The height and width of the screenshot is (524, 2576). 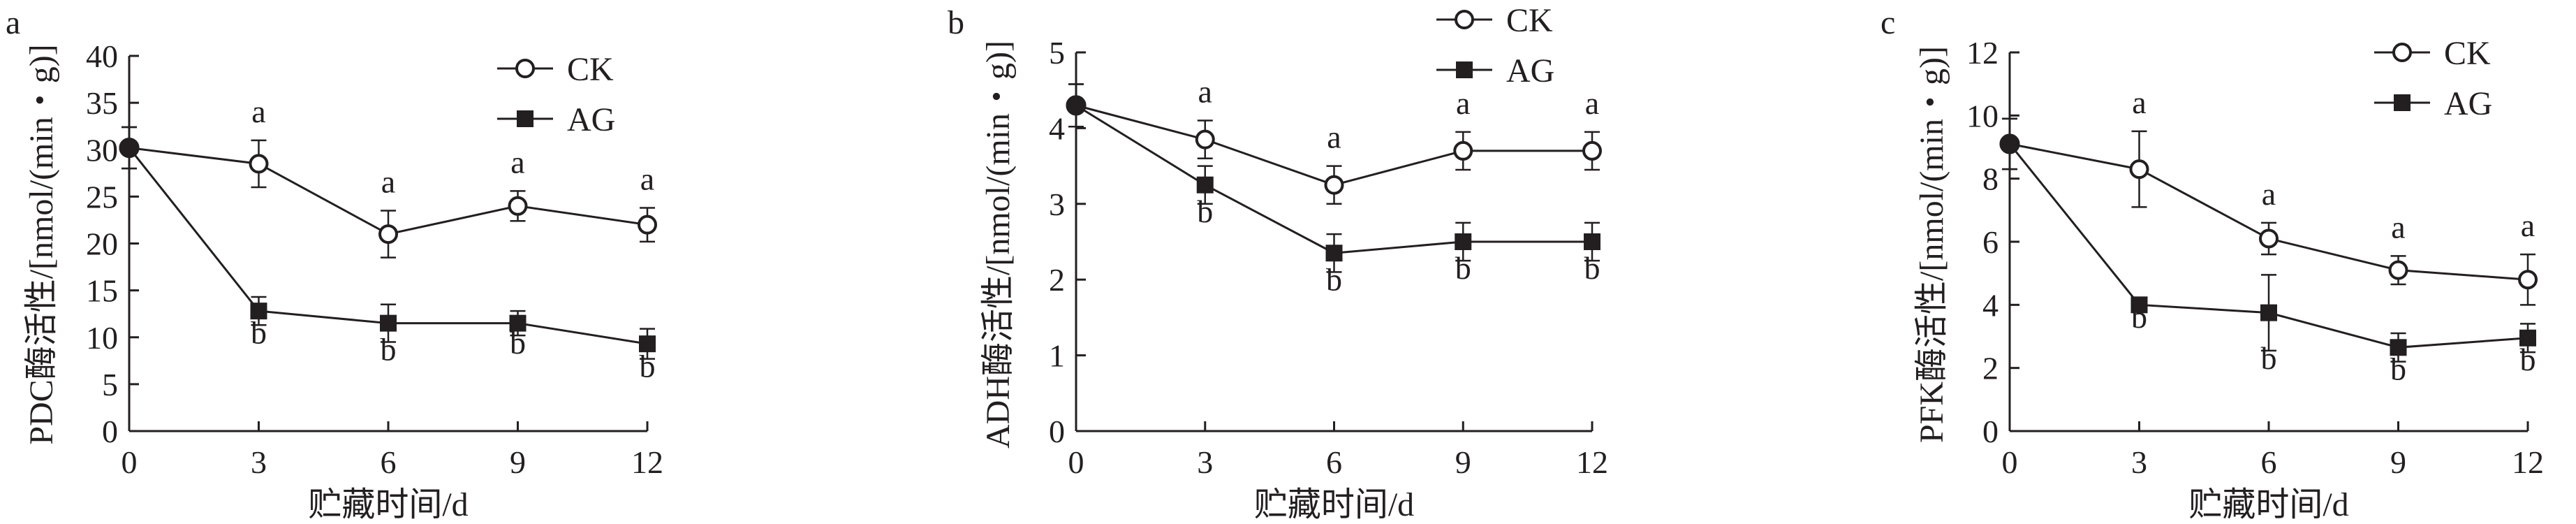 I want to click on y-tick-label: 1, so click(x=1057, y=356).